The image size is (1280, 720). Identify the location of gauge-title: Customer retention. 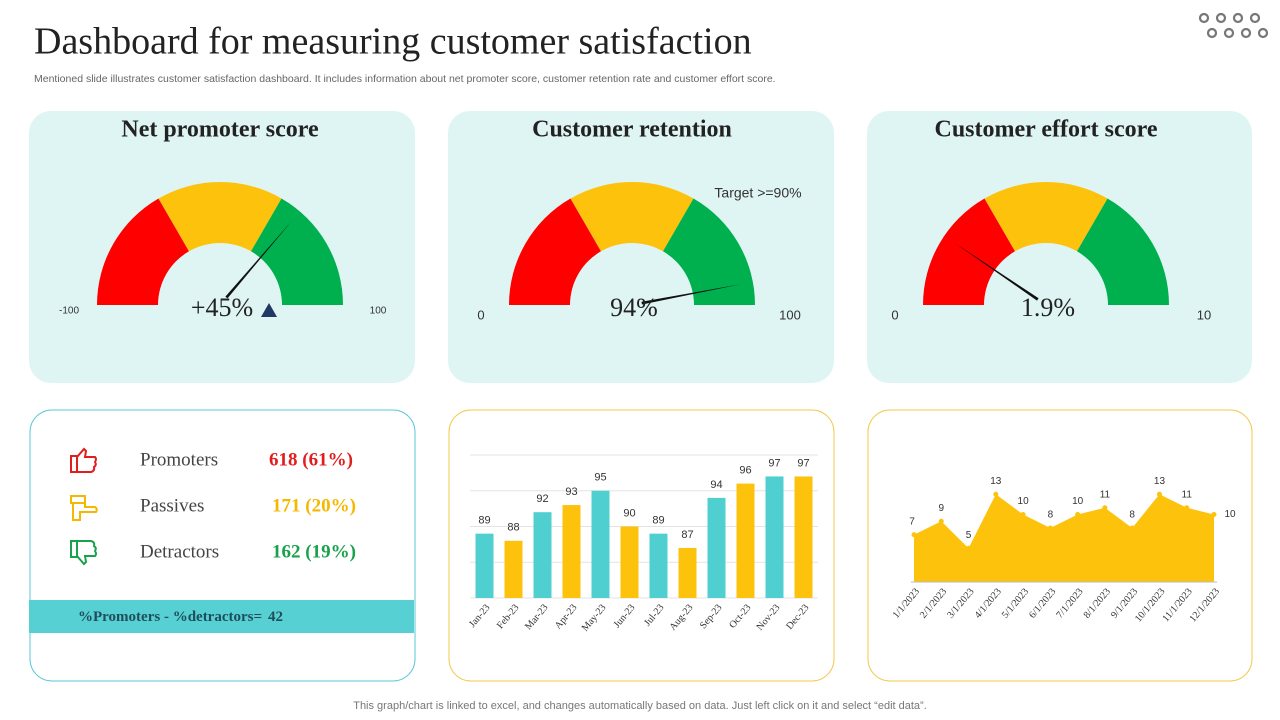
(632, 130).